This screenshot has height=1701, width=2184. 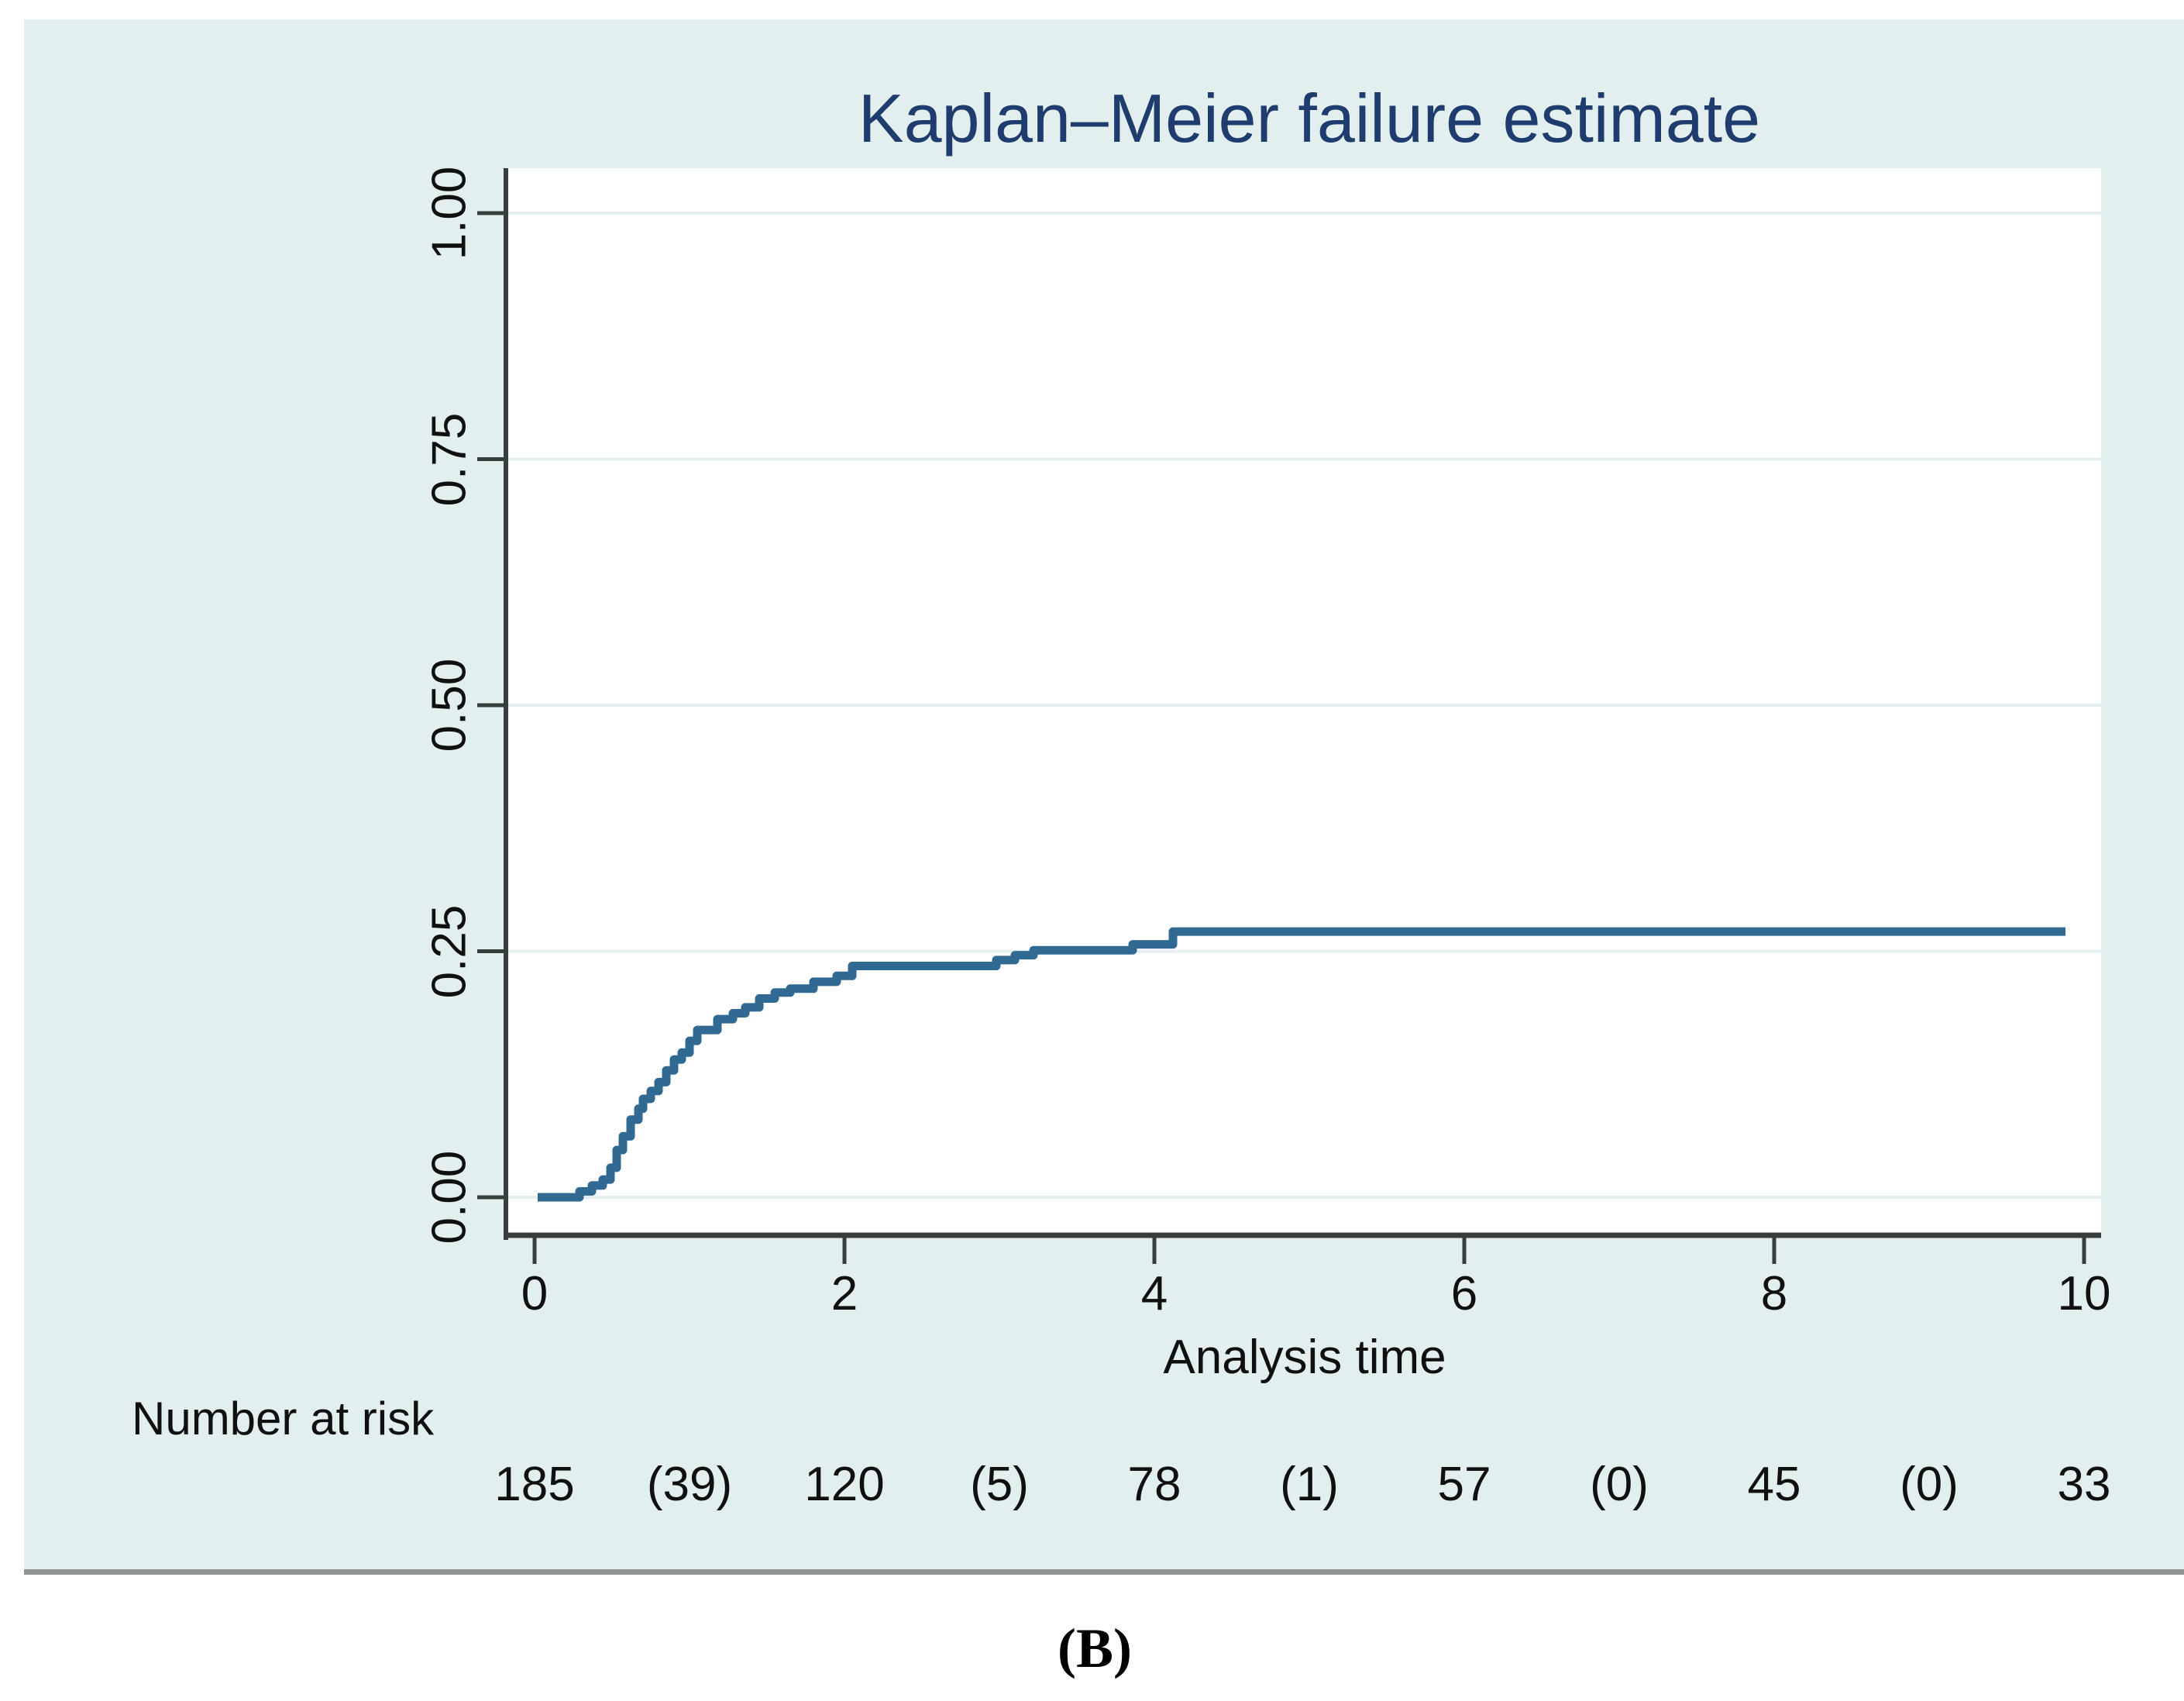 I want to click on risk-value-t7: (0), so click(x=1619, y=1484).